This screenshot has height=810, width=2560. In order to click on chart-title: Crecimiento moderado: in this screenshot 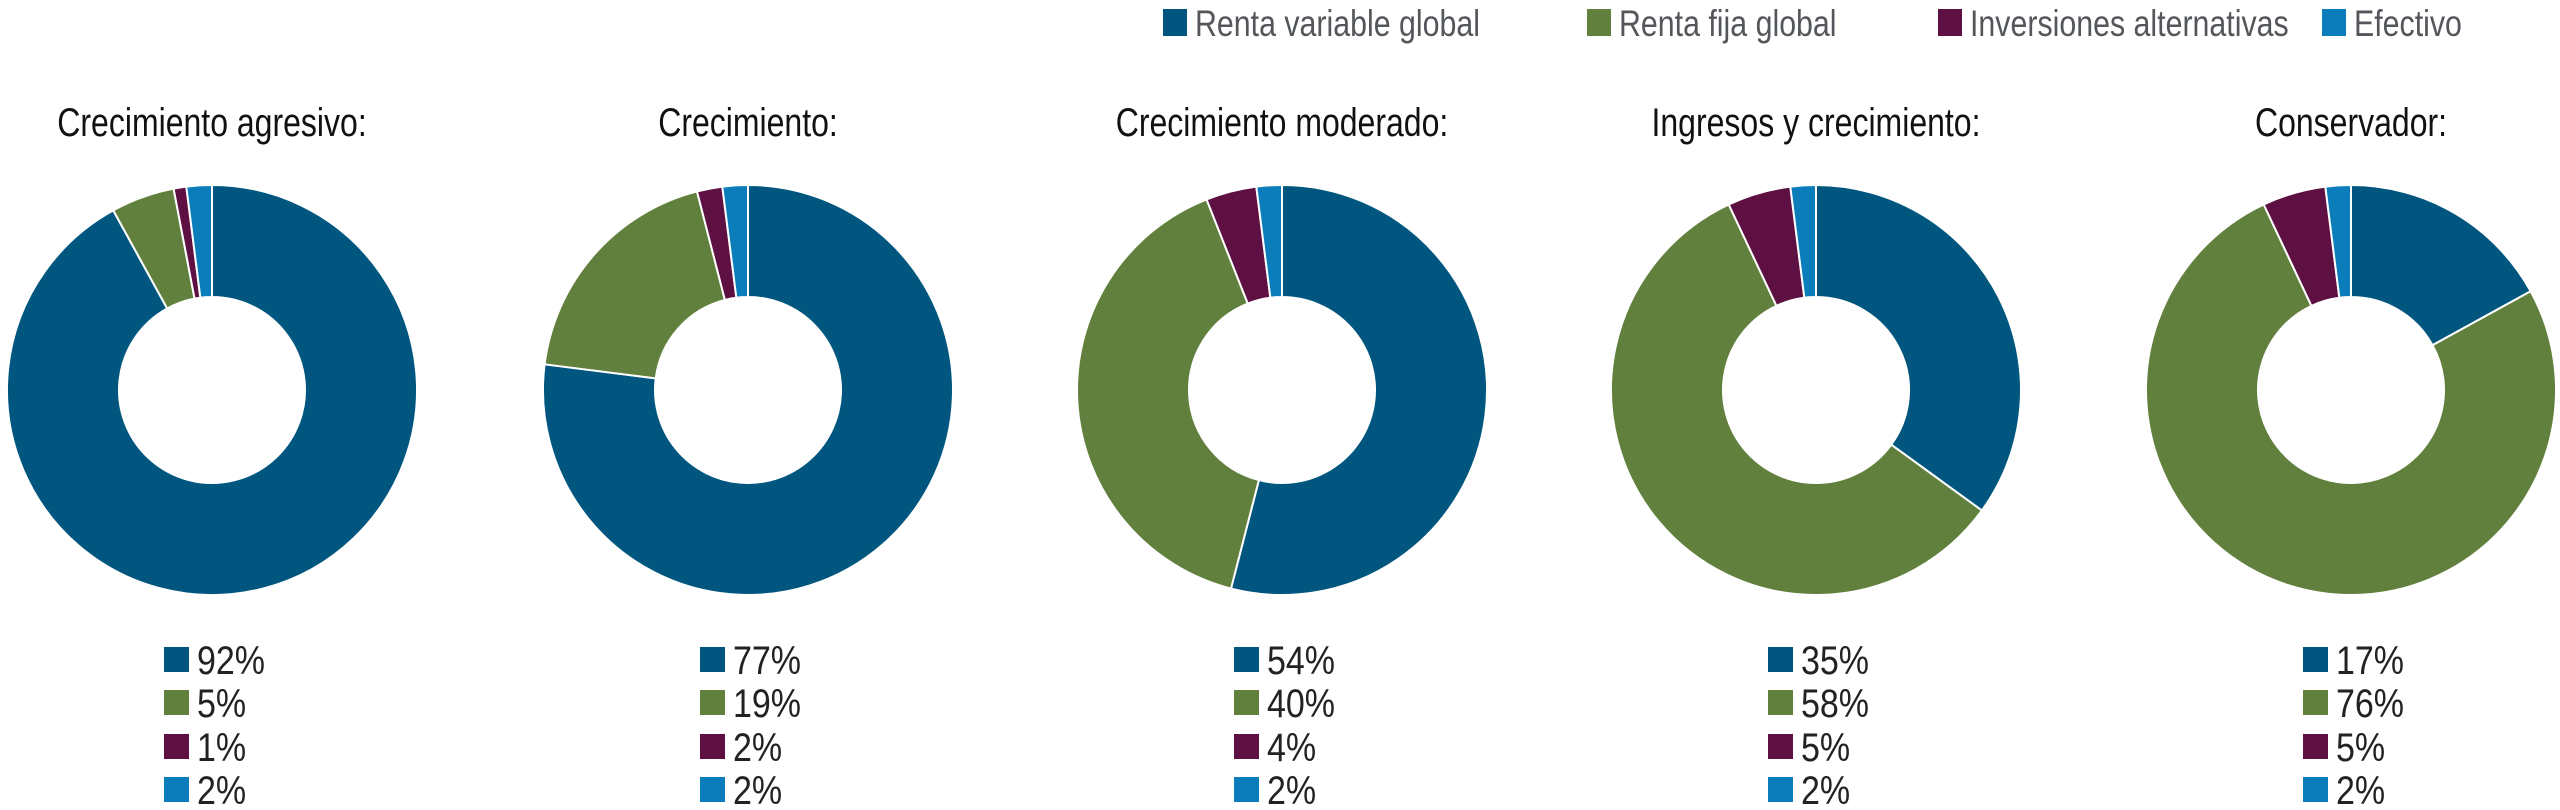, I will do `click(1282, 122)`.